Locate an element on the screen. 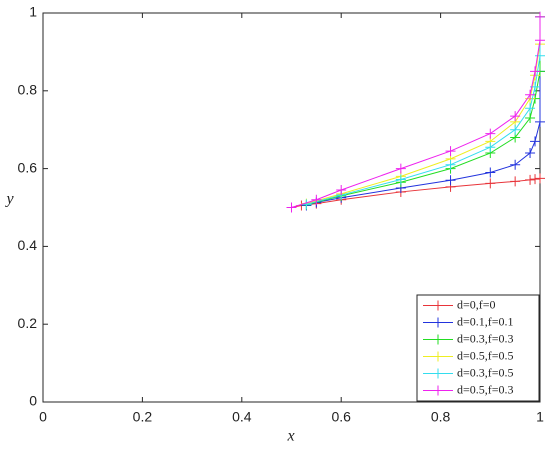 The width and height of the screenshot is (550, 452). y-tick-label: 0 is located at coordinates (33, 401).